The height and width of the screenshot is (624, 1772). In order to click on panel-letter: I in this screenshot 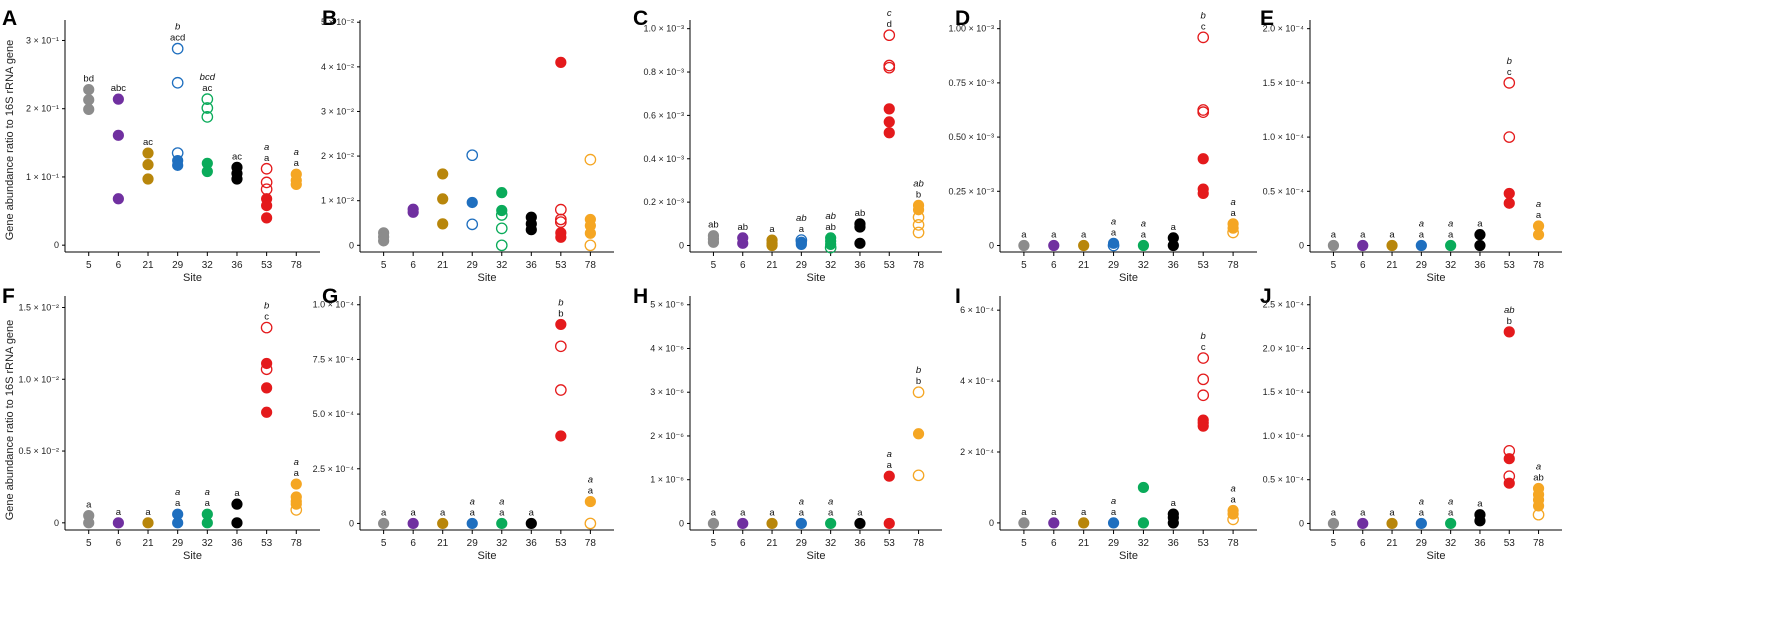, I will do `click(958, 296)`.